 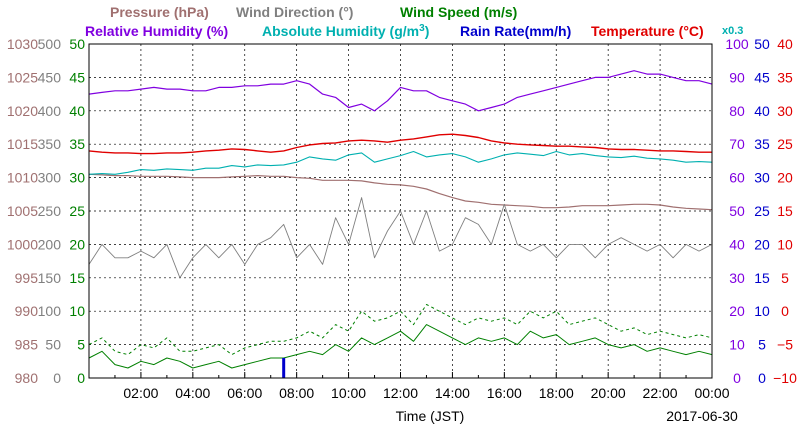 I want to click on y-tick-label-wind-direction: 50, so click(x=53, y=345).